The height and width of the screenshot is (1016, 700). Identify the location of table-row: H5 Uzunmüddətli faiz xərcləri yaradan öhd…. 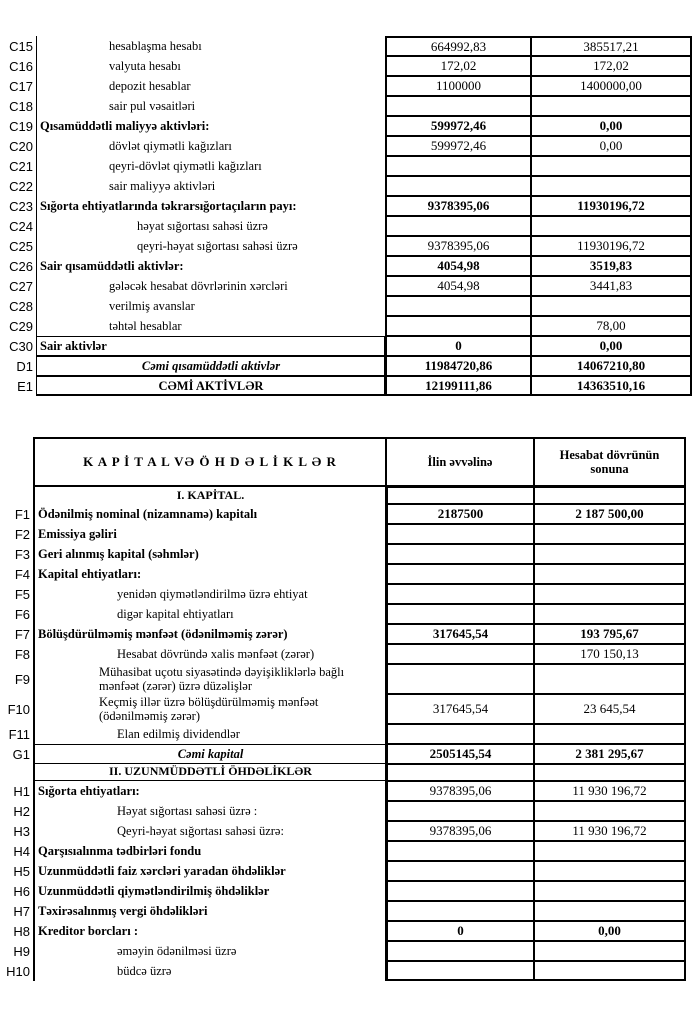
(345, 871).